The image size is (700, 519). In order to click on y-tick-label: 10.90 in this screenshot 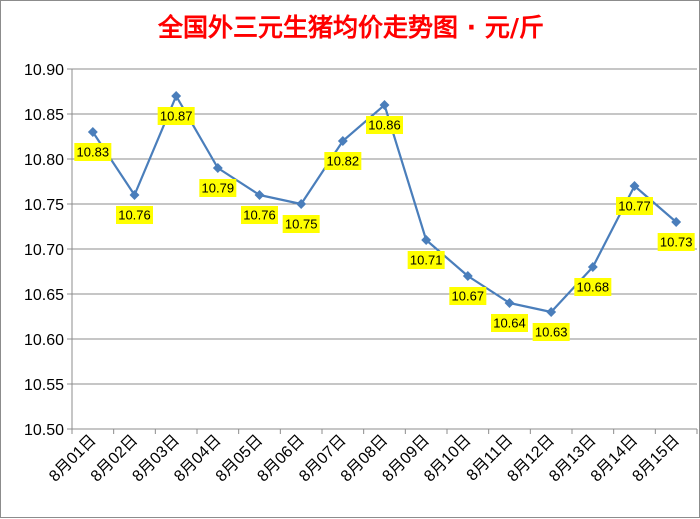, I will do `click(44, 70)`.